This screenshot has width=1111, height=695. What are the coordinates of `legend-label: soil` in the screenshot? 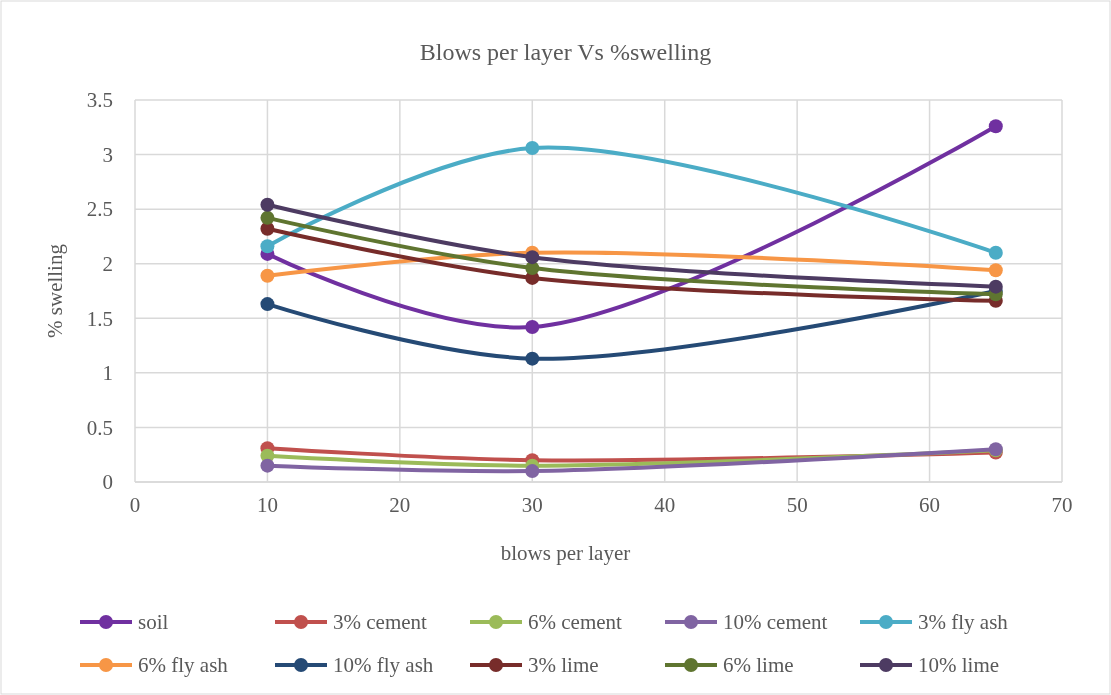 It's located at (153, 622).